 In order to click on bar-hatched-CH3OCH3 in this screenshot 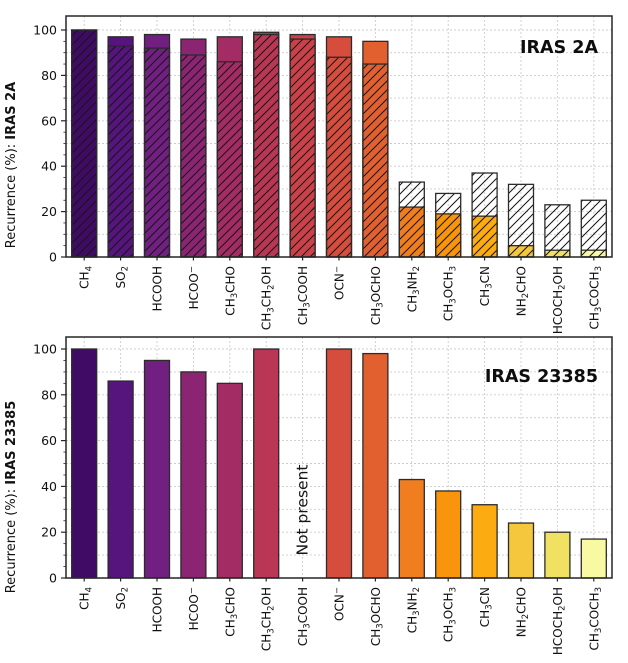, I will do `click(448, 225)`.